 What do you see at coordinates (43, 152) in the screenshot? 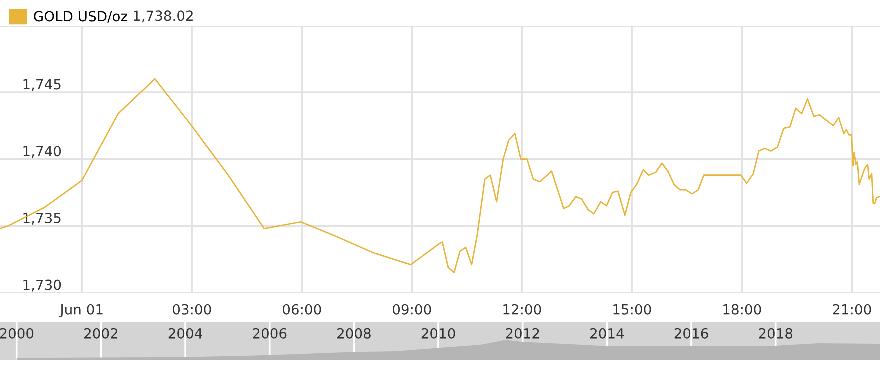
I see `y-tick-label: 1,740` at bounding box center [43, 152].